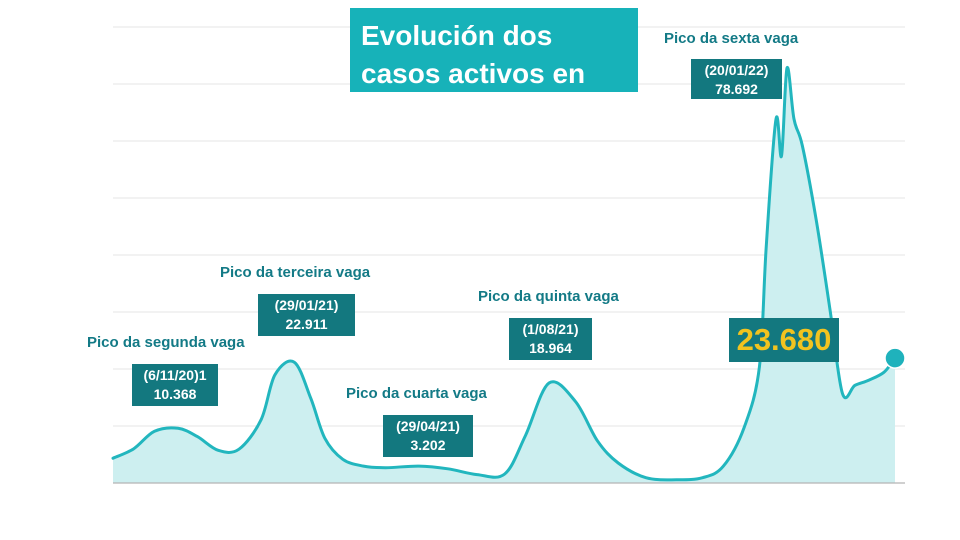  What do you see at coordinates (428, 436) in the screenshot?
I see `peak-4-box: (29/04/21) 3.202` at bounding box center [428, 436].